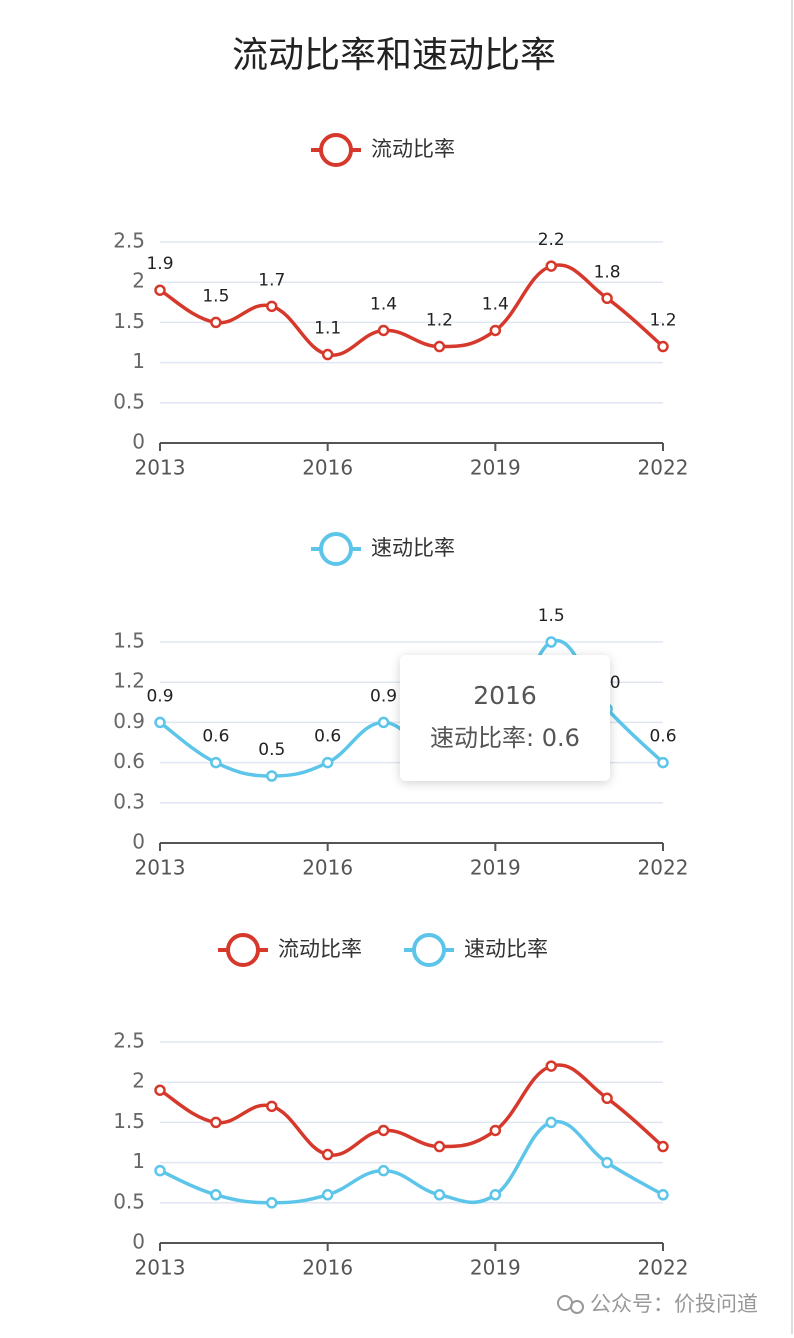  Describe the element at coordinates (327, 329) in the screenshot. I see `data-label: 1.1` at that location.